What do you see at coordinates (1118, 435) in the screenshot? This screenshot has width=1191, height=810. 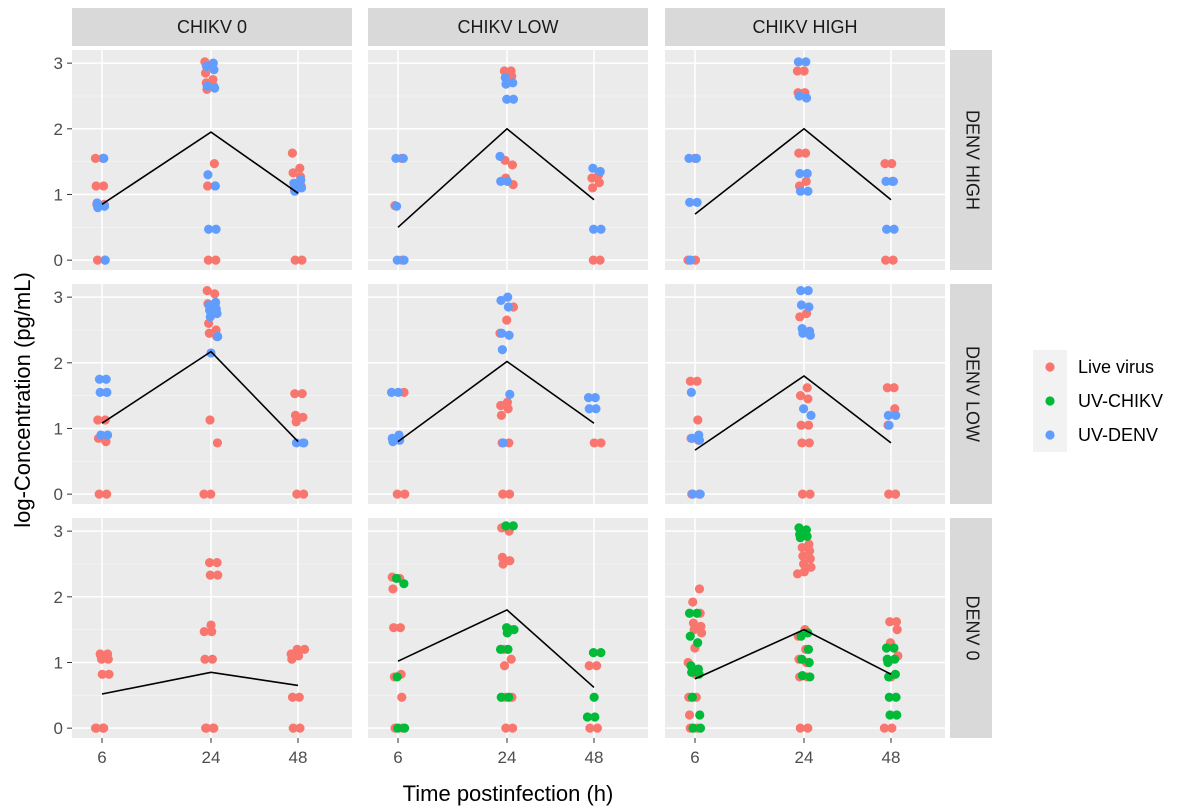 I see `legend-label: UV-DENV` at bounding box center [1118, 435].